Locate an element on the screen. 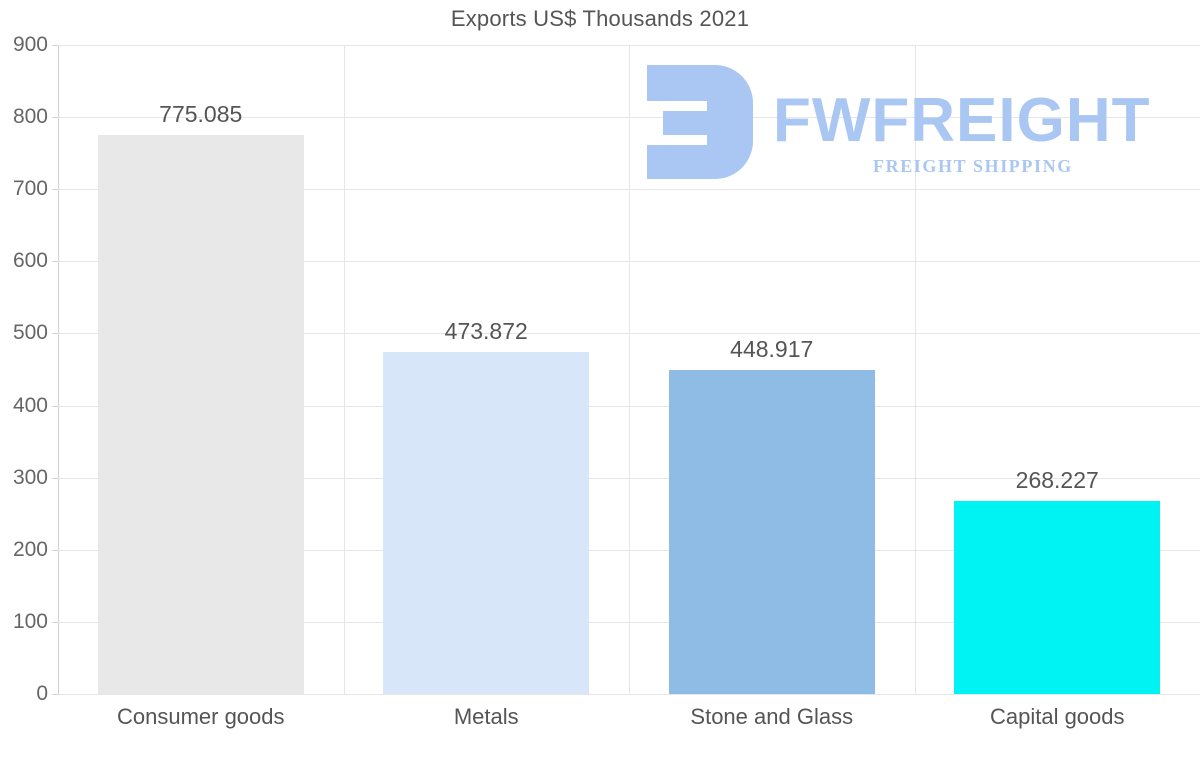 This screenshot has width=1200, height=763. bar-value-label: 448.917 is located at coordinates (772, 349).